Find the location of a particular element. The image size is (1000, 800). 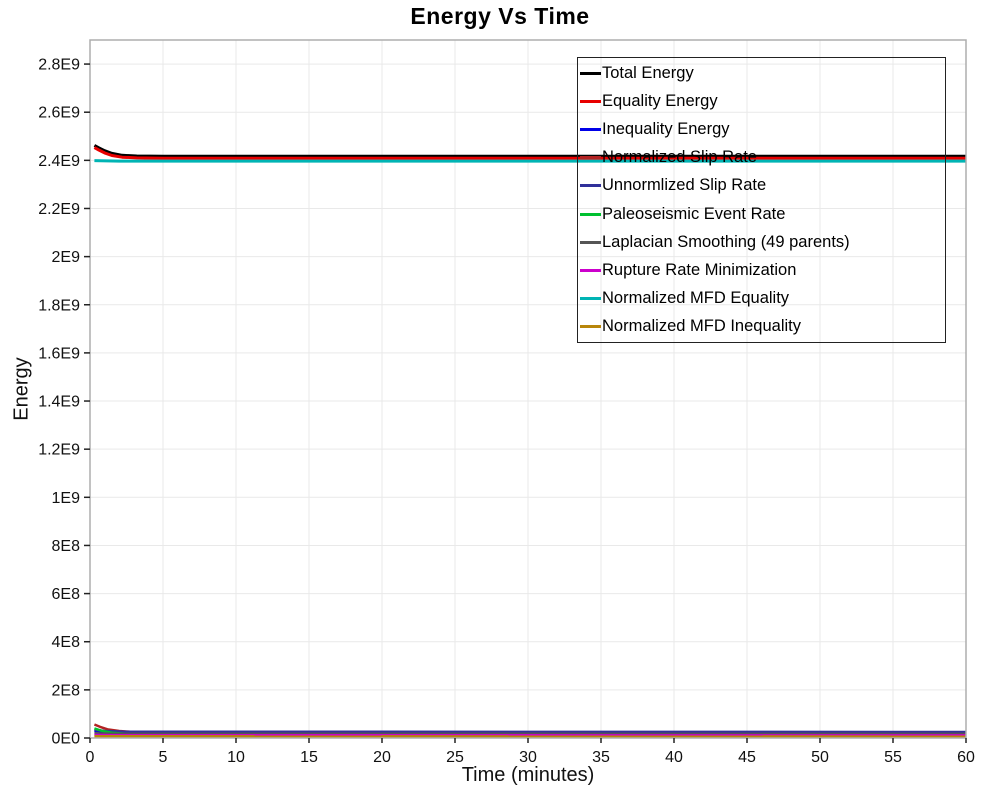

legend-item: Inequality Energy is located at coordinates (760, 129).